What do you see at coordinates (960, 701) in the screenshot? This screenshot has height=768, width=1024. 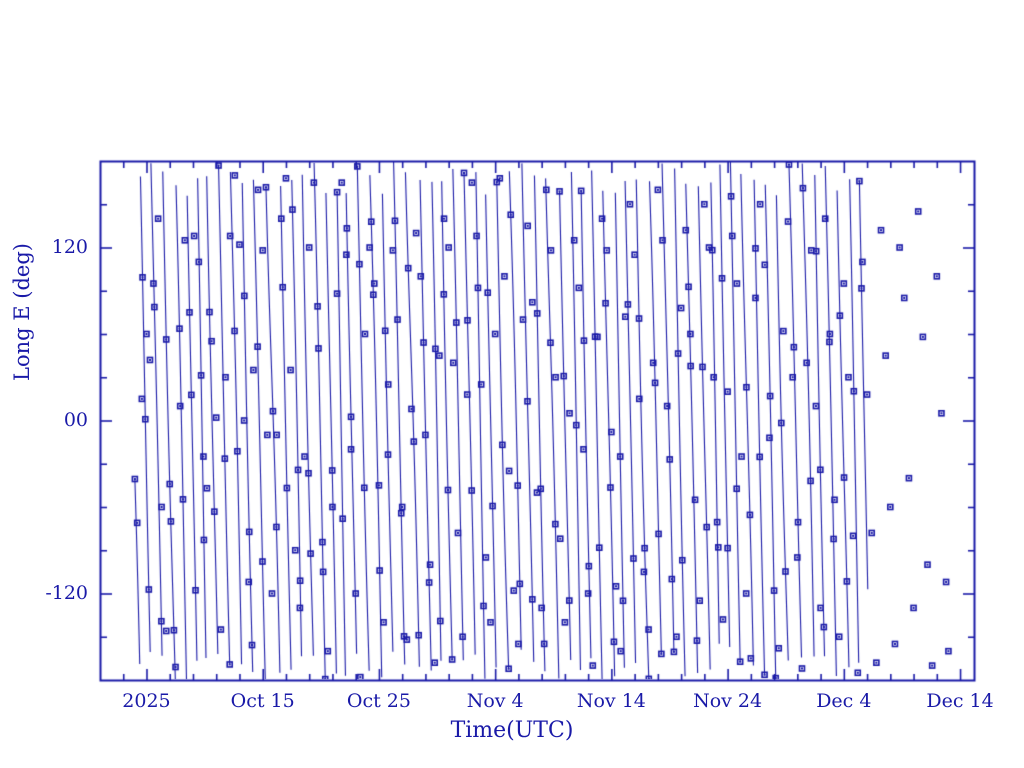 I see `x-tick-label: Dec 14` at bounding box center [960, 701].